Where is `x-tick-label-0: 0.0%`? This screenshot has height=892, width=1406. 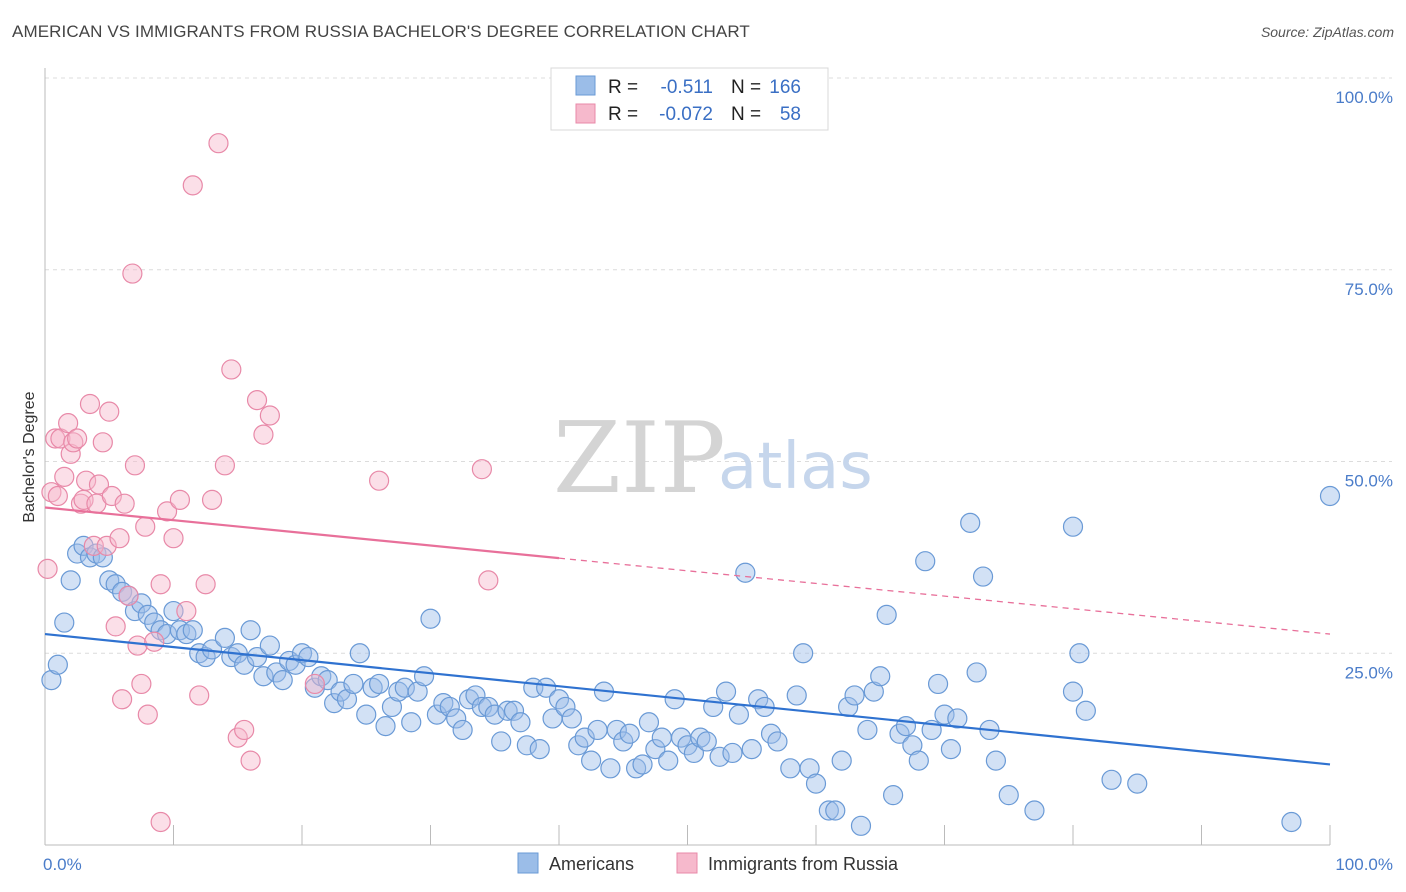
x-tick-label-0: 0.0% is located at coordinates (62, 864).